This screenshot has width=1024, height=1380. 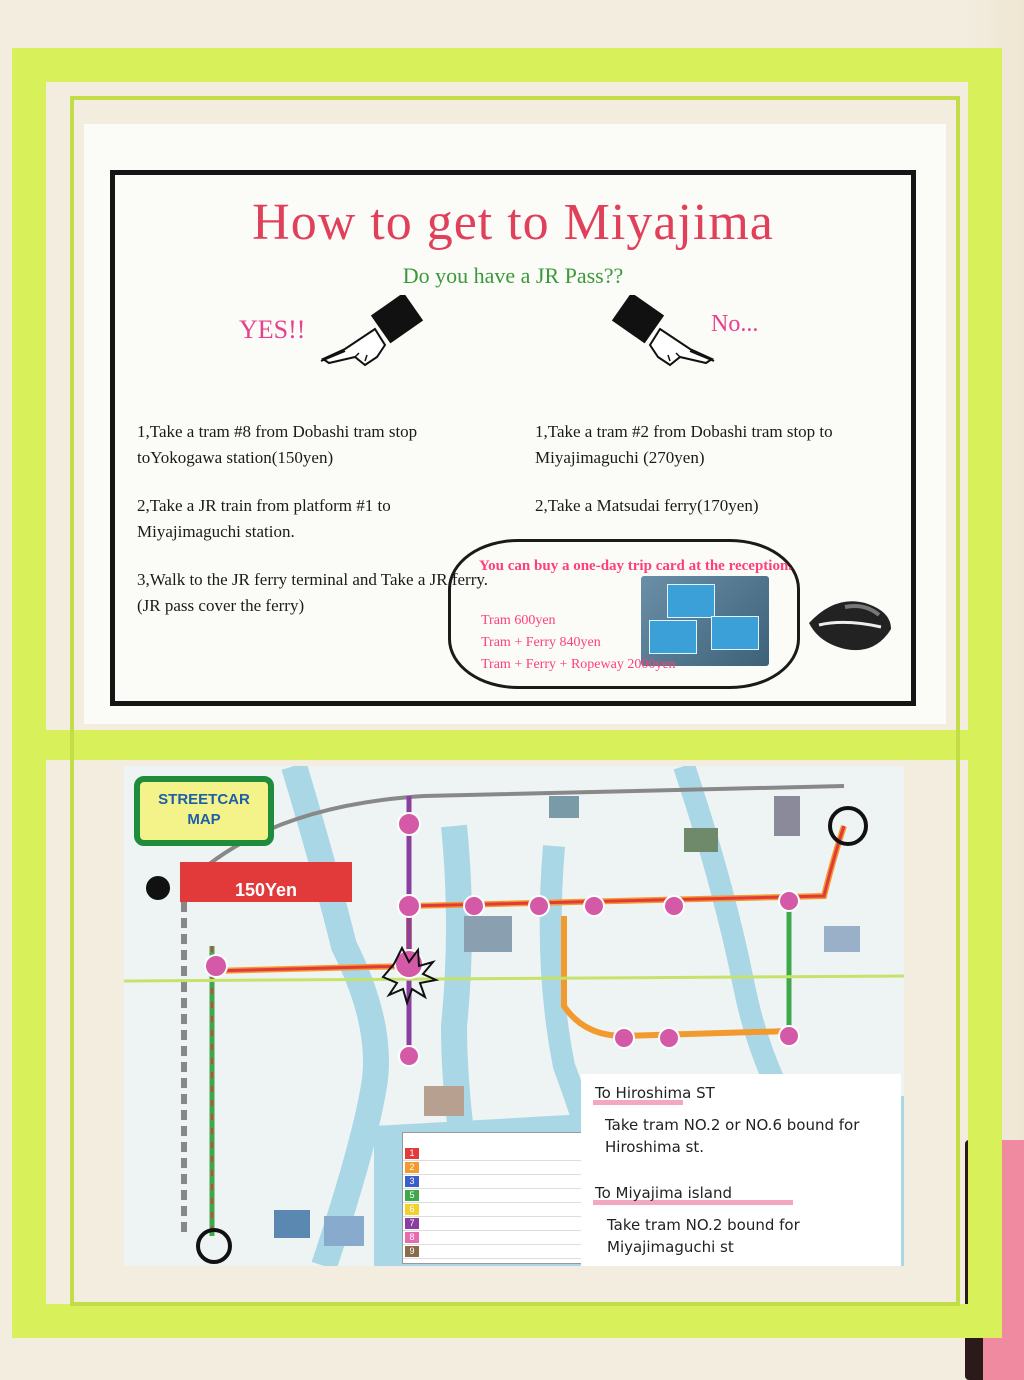 I want to click on route-number-swatch: 3, so click(x=412, y=1181).